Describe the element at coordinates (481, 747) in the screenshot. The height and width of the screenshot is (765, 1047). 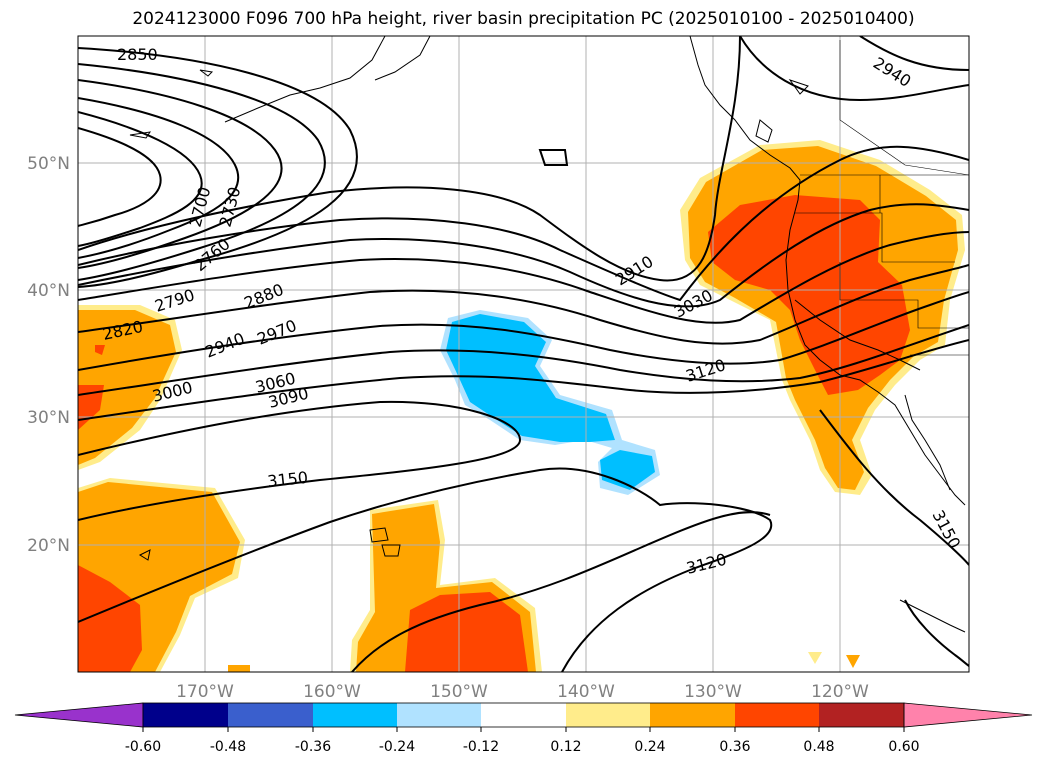
I see `colorbar-tick-label: -0.12` at that location.